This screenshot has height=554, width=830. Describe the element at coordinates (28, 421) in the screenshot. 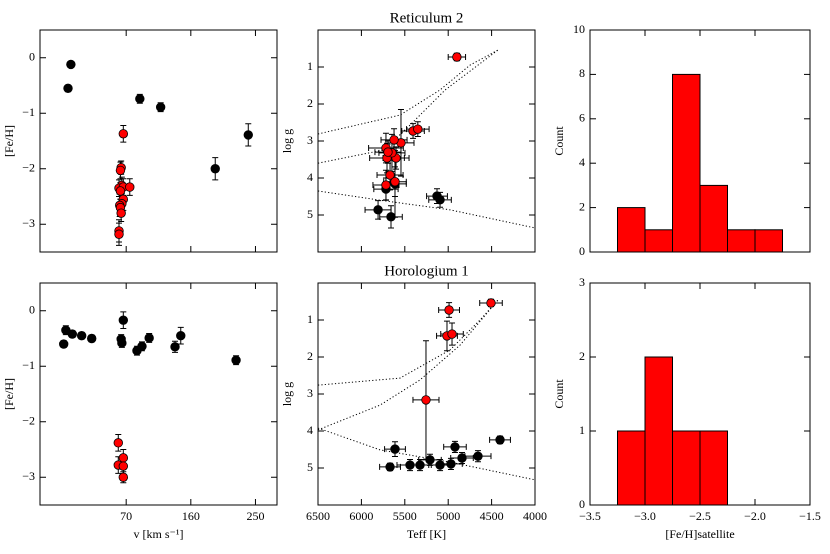

I see `y-tick-label: −2` at that location.